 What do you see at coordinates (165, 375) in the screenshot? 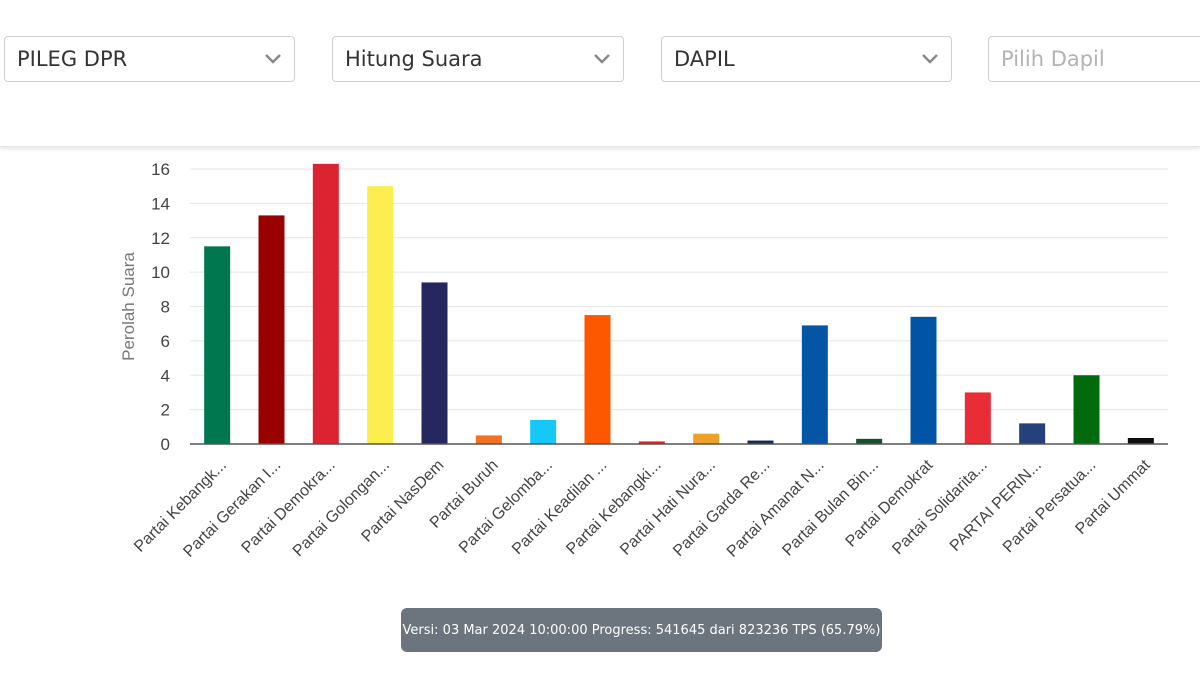
I see `y-tick-label: 4` at bounding box center [165, 375].